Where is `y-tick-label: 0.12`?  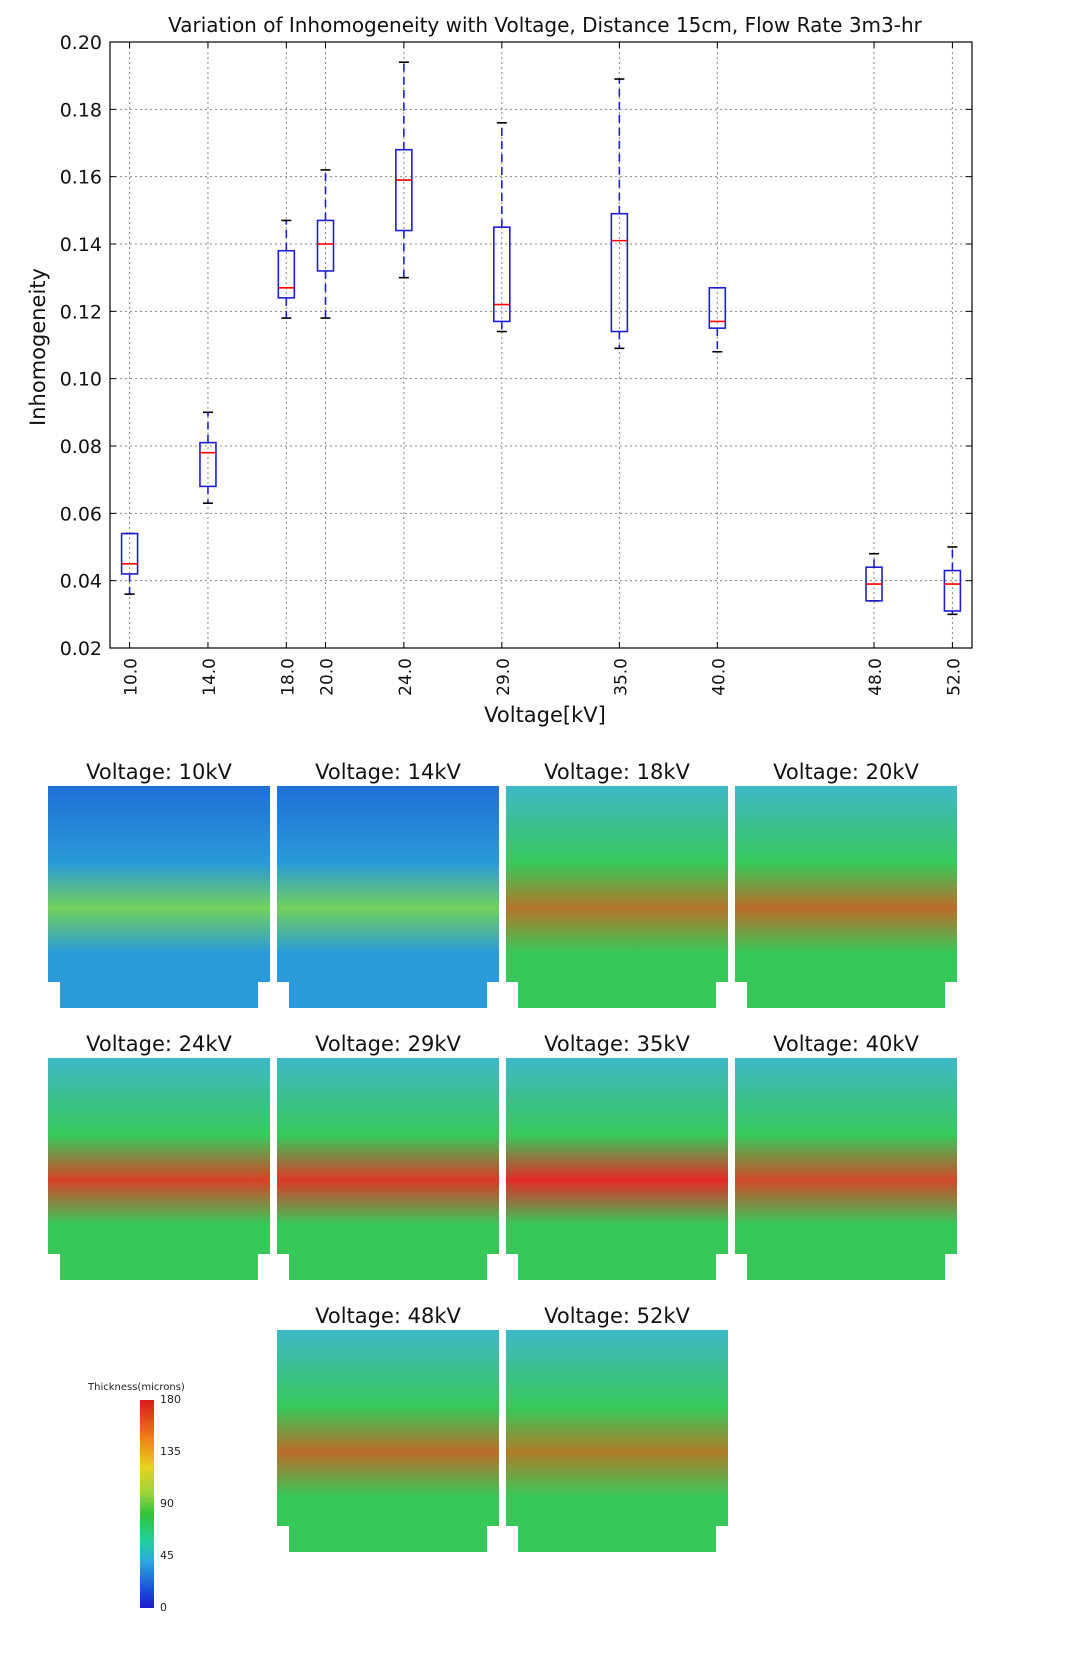
y-tick-label: 0.12 is located at coordinates (81, 312).